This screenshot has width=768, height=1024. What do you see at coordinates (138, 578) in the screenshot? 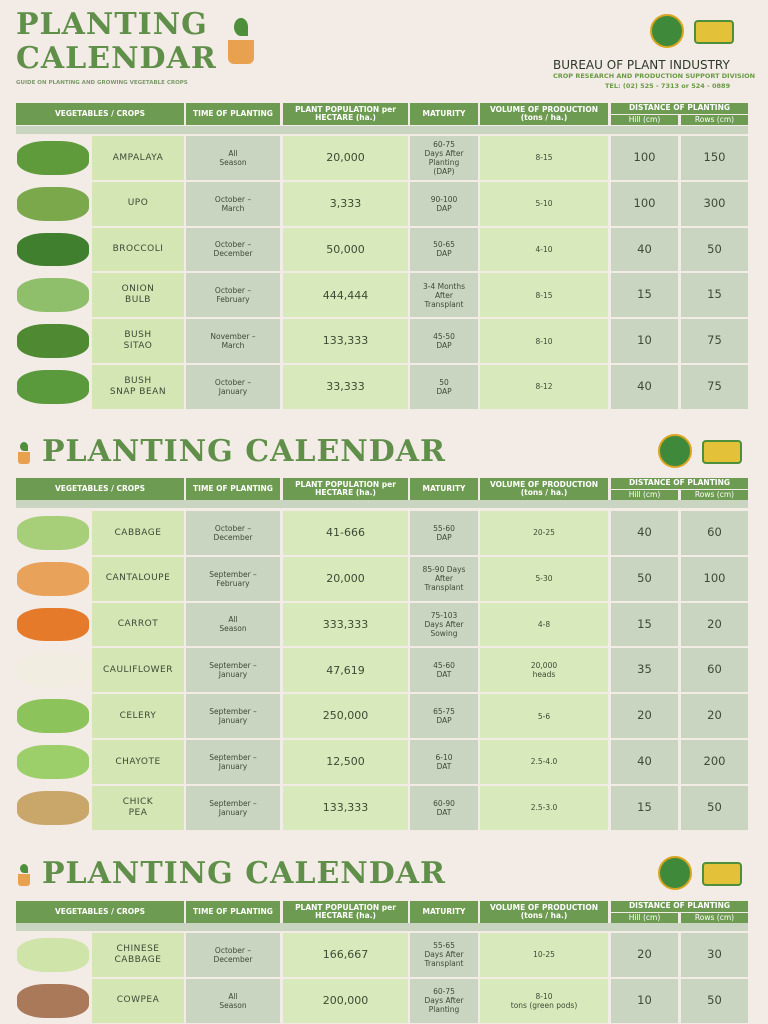
I see `crop-name: CANTALOUPE` at bounding box center [138, 578].